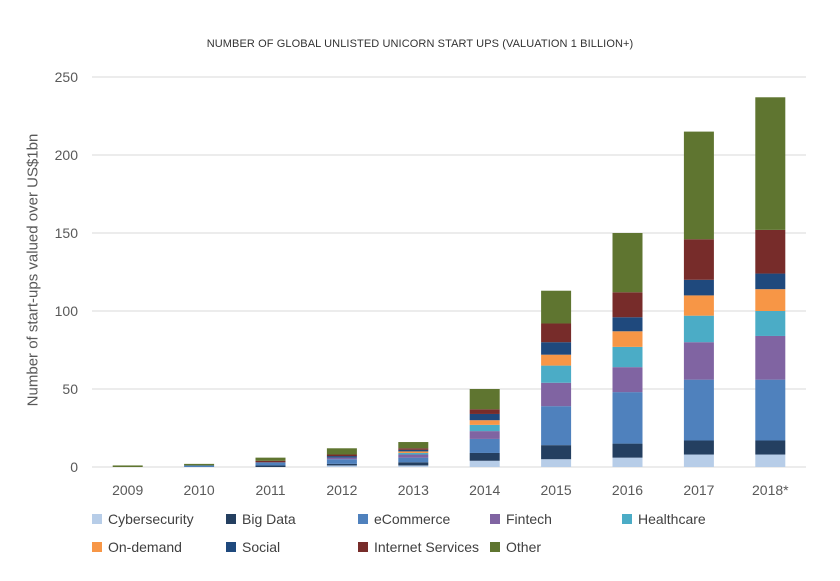 The width and height of the screenshot is (840, 581). What do you see at coordinates (412, 519) in the screenshot?
I see `legend-label: eCommerce` at bounding box center [412, 519].